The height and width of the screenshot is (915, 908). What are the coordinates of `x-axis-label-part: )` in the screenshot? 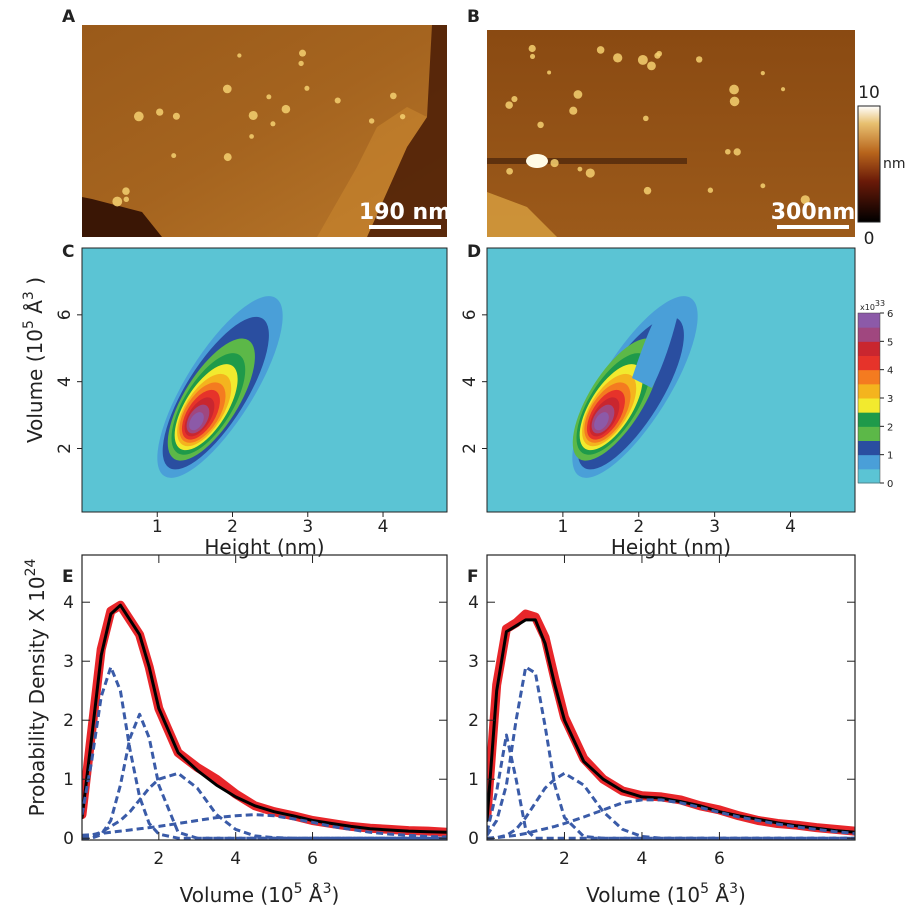 It's located at (336, 895).